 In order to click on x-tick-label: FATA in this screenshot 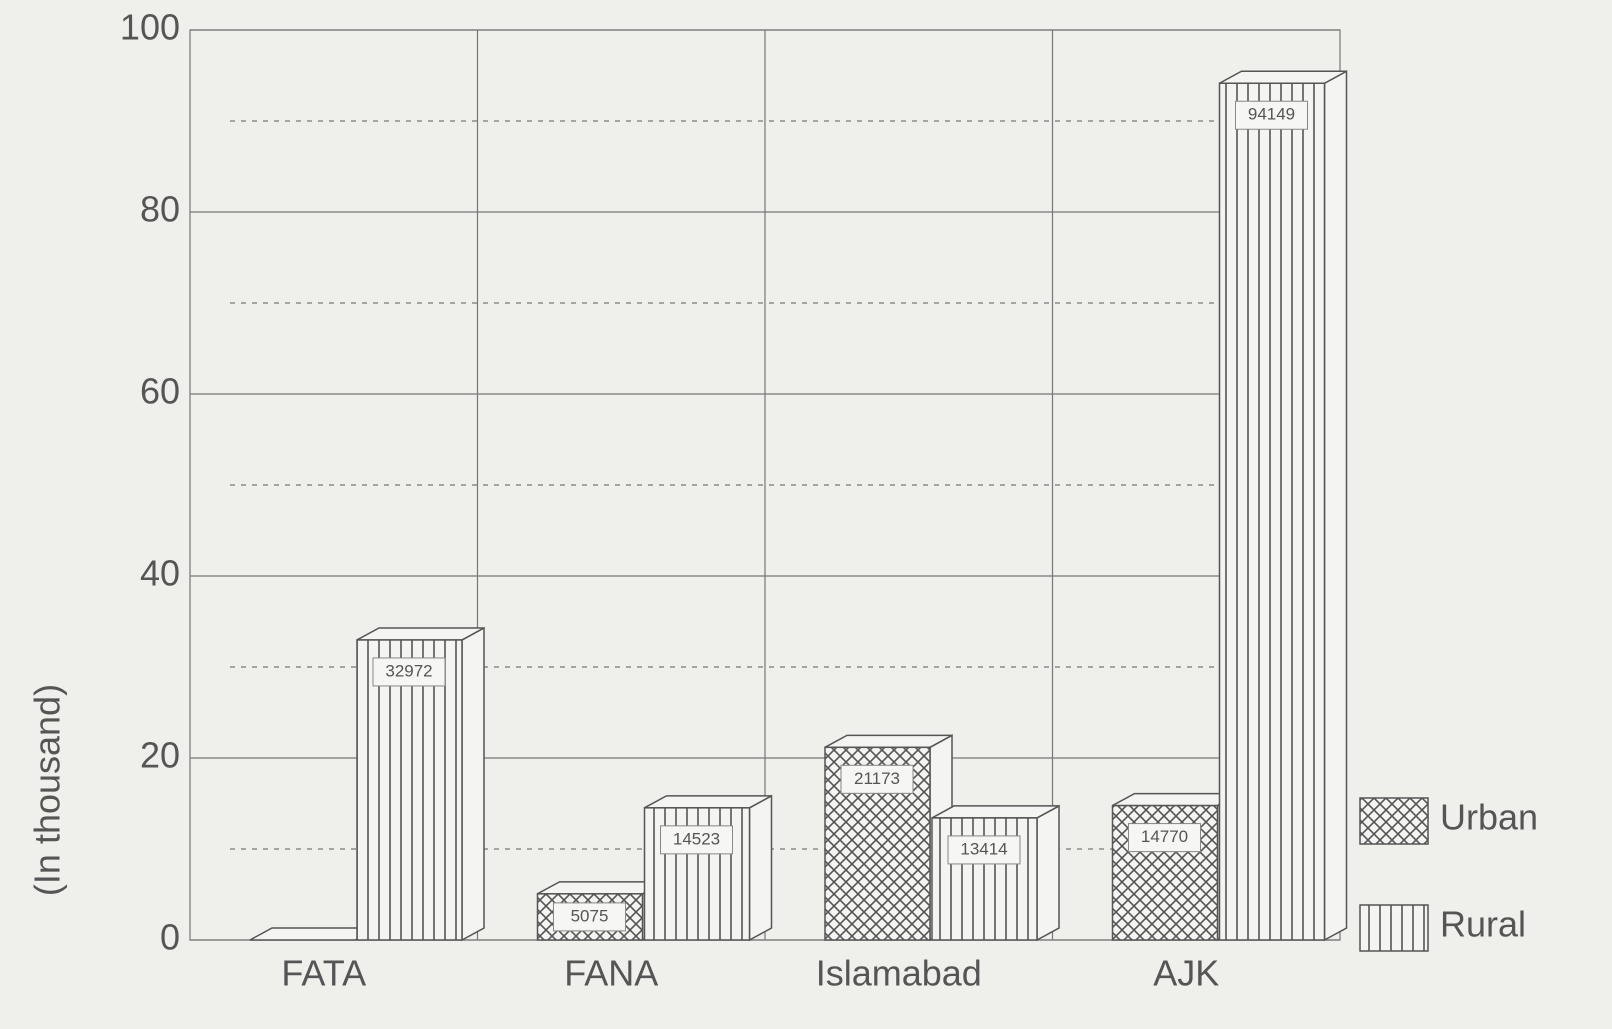, I will do `click(323, 973)`.